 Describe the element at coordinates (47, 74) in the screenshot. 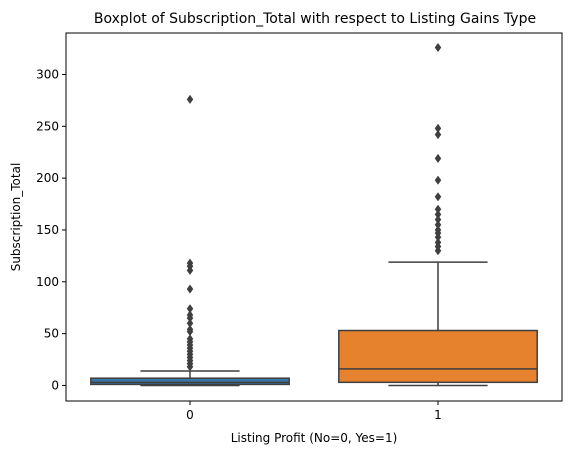

I see `y-tick-label: 300` at that location.